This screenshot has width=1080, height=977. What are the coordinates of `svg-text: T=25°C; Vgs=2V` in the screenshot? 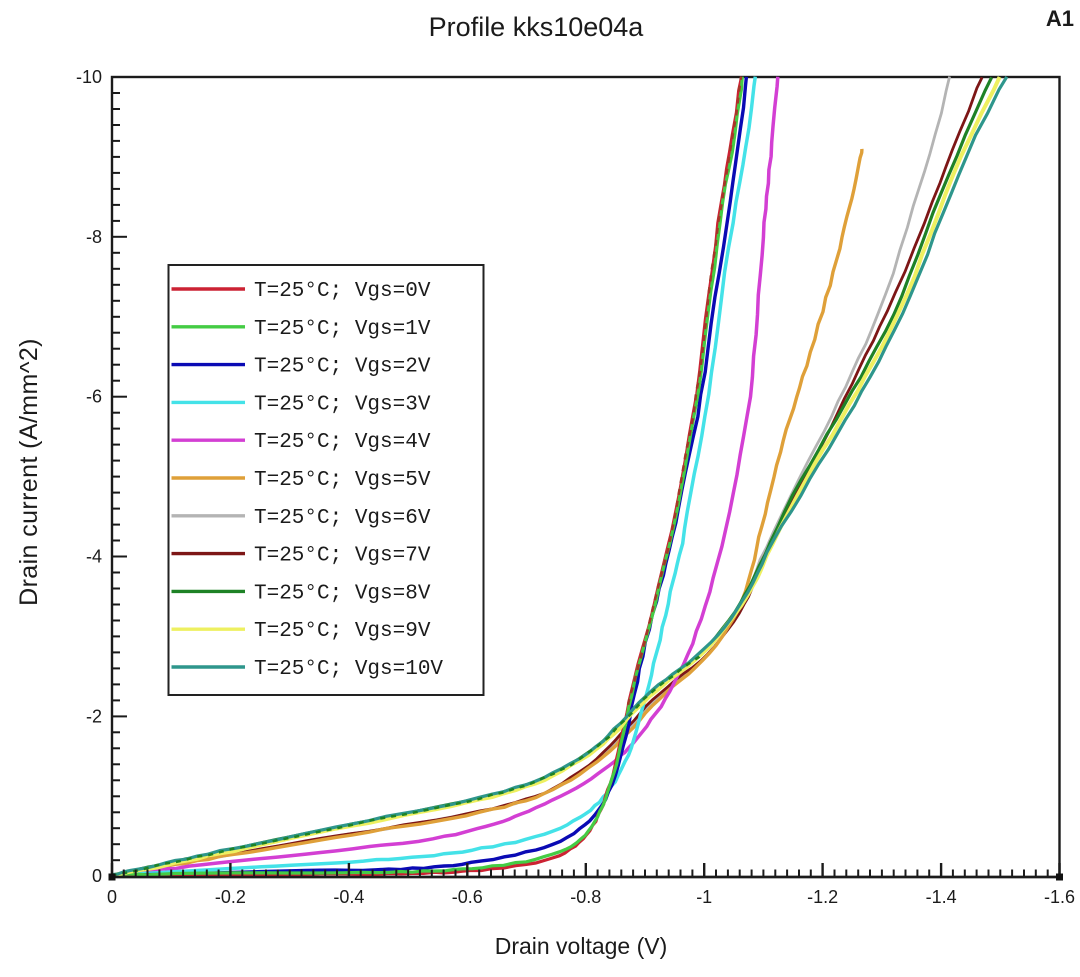 It's located at (342, 367).